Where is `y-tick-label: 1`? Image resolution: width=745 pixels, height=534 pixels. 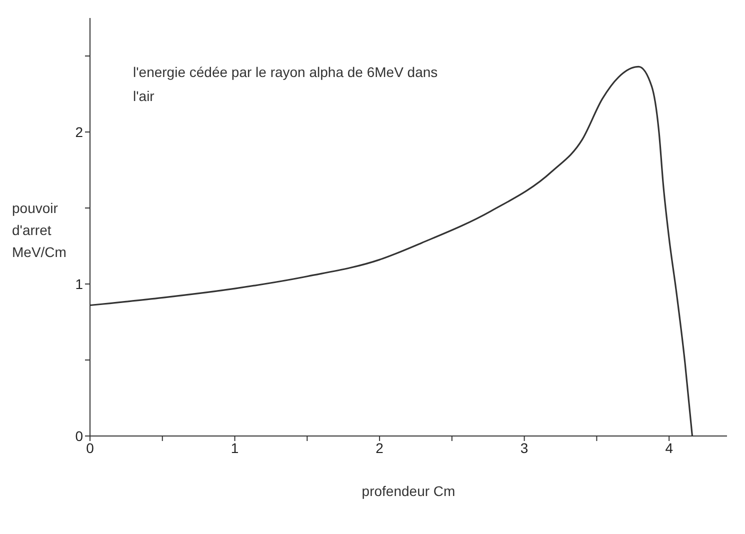 y-tick-label: 1 is located at coordinates (79, 284).